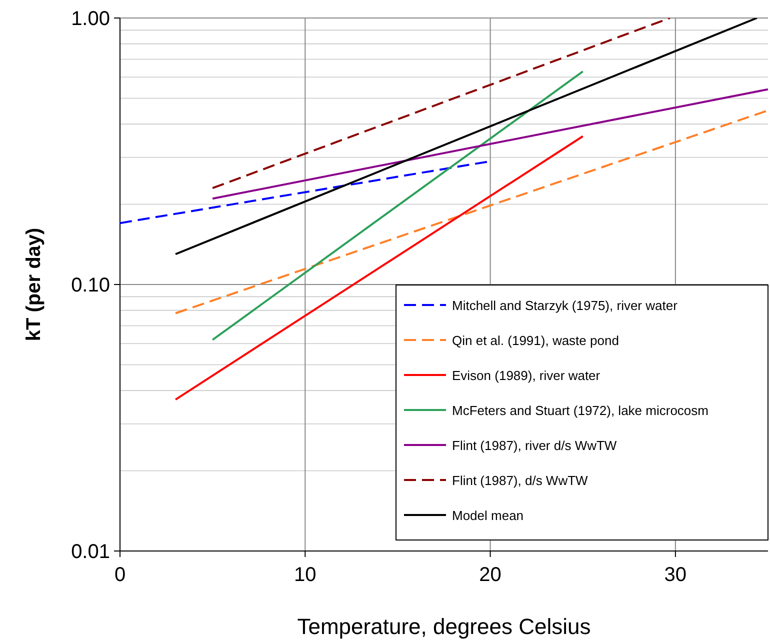 The height and width of the screenshot is (642, 770). What do you see at coordinates (520, 480) in the screenshot?
I see `legend-label: Flint (1987), d/s WwTW` at bounding box center [520, 480].